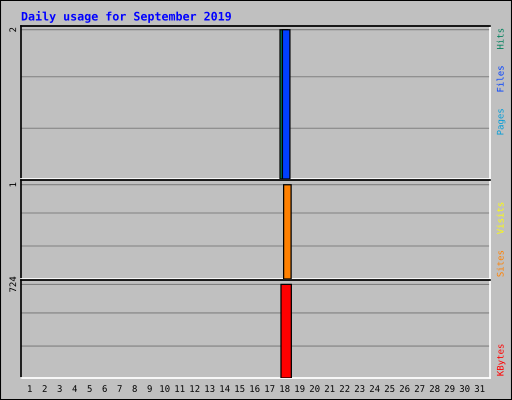  Describe the element at coordinates (500, 39) in the screenshot. I see `text: Hits` at that location.